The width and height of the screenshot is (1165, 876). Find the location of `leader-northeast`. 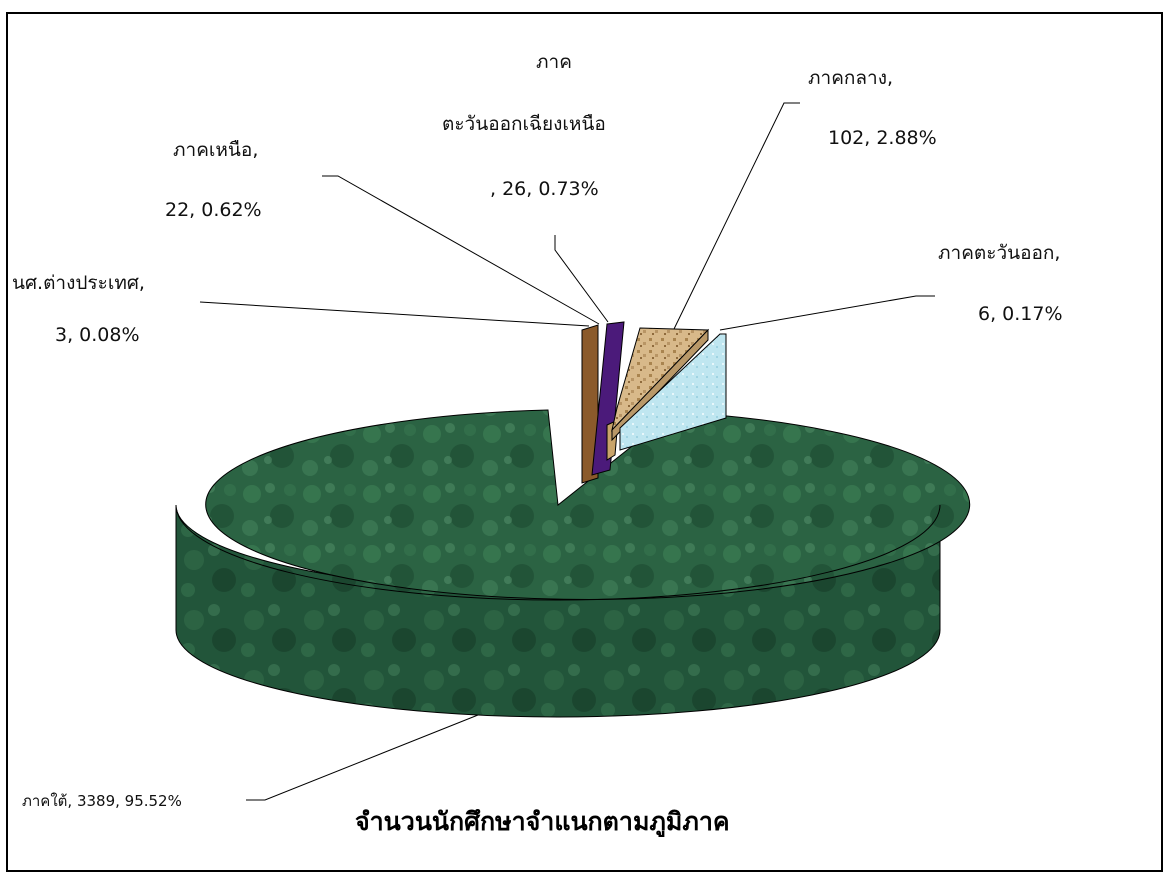

leader-northeast is located at coordinates (581, 279).